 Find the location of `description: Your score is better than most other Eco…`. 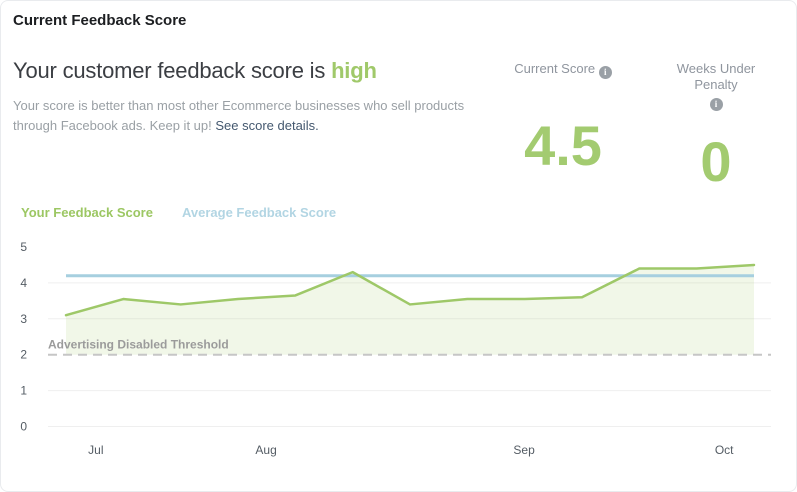

description: Your score is better than most other Eco… is located at coordinates (242, 116).